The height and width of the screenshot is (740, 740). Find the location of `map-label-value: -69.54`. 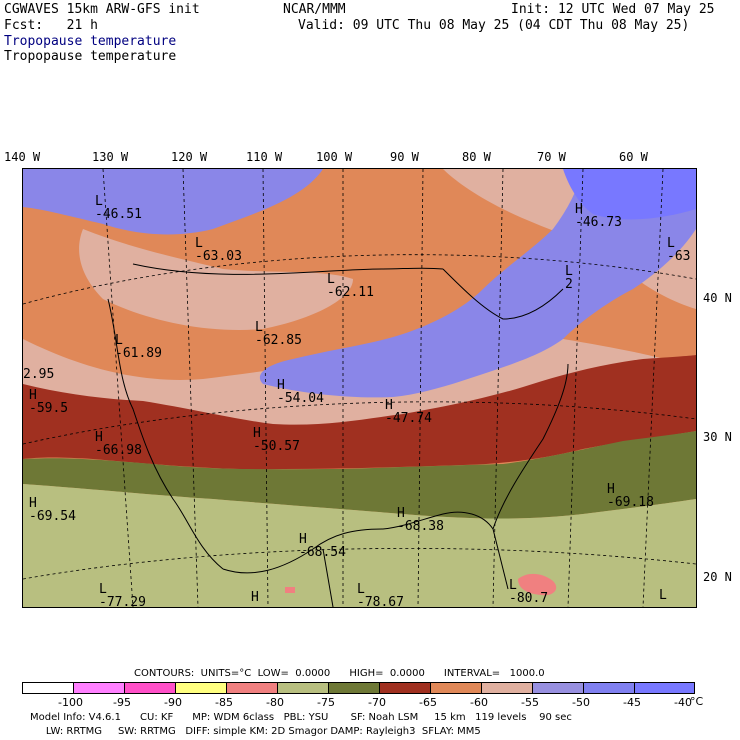

map-label-value: -69.54 is located at coordinates (52, 516).